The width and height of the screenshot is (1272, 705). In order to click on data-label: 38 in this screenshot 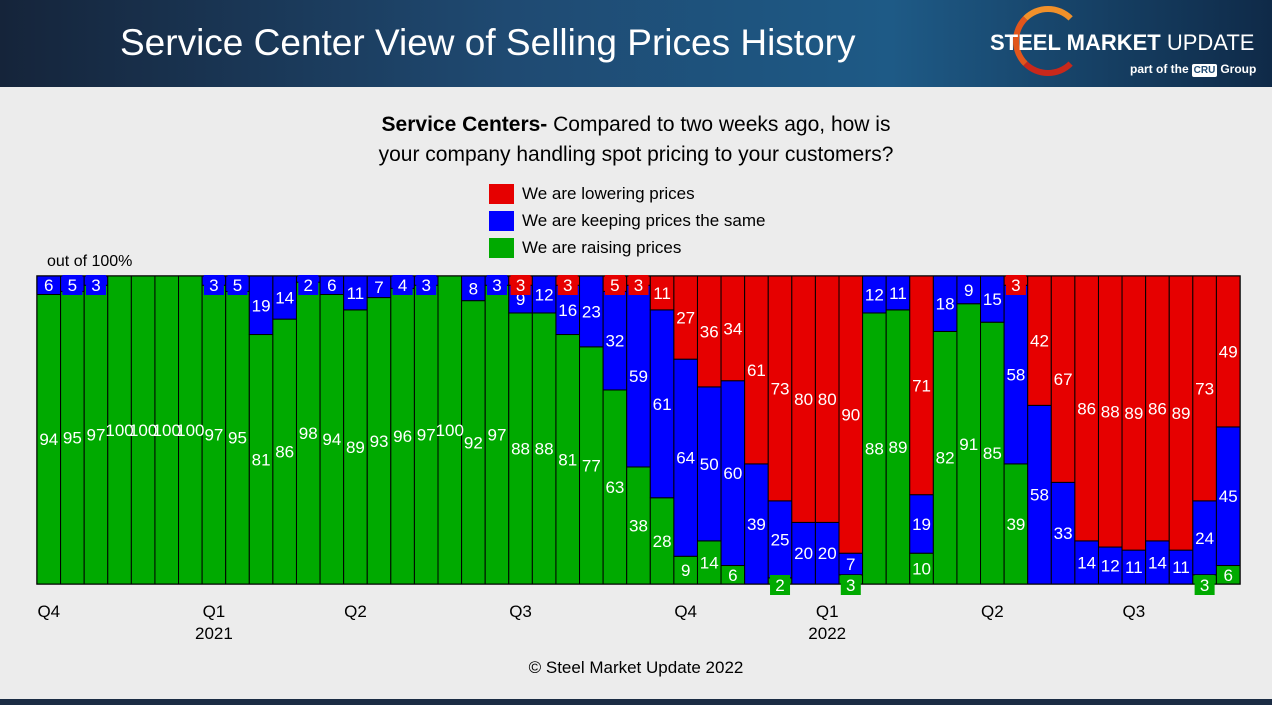, I will do `click(638, 525)`.